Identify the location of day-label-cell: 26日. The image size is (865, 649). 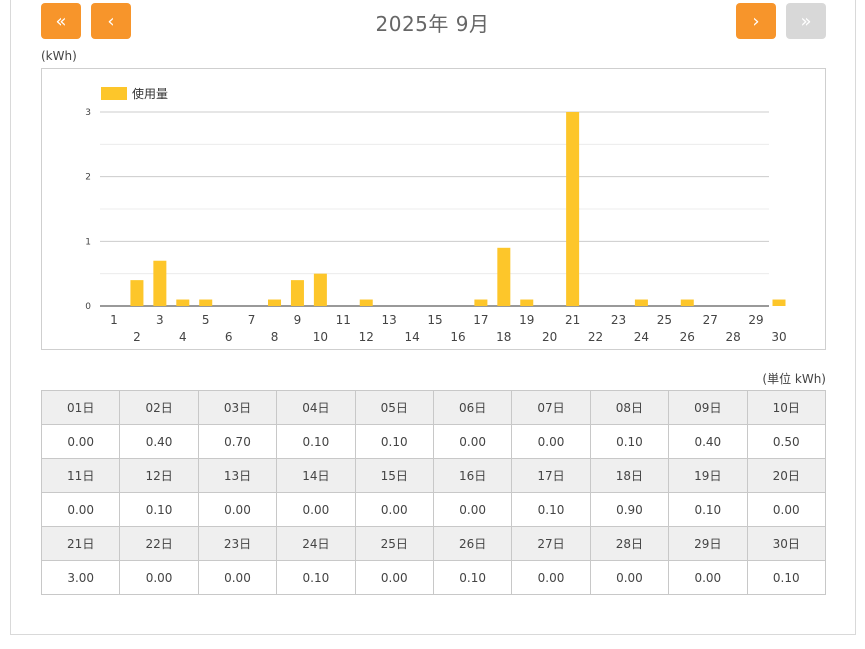
(472, 543).